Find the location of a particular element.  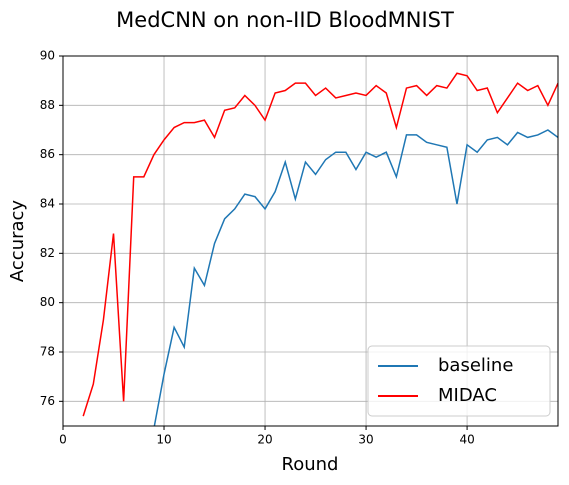

y-tick-label: 86 is located at coordinates (47, 154).